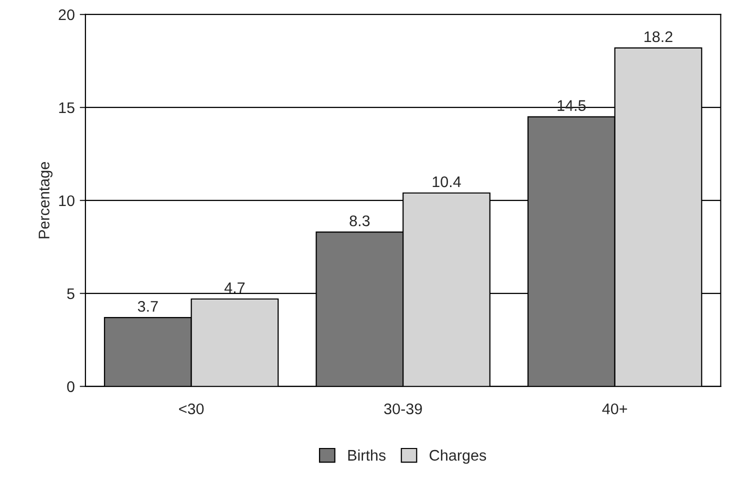 This screenshot has height=483, width=743. I want to click on data-label: 8.3, so click(360, 220).